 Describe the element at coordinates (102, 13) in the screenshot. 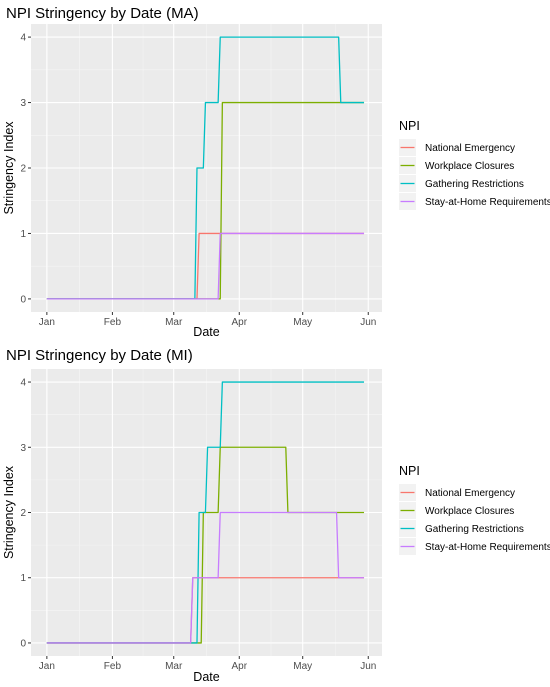

I see `chart-title: NPI Stringency by Date (MA)` at that location.